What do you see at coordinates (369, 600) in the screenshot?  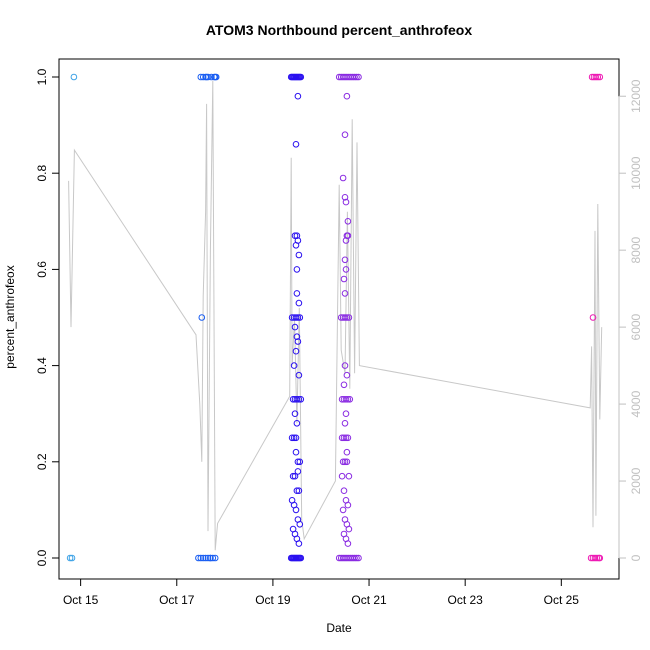 I see `x-tick-label: Oct 21` at bounding box center [369, 600].